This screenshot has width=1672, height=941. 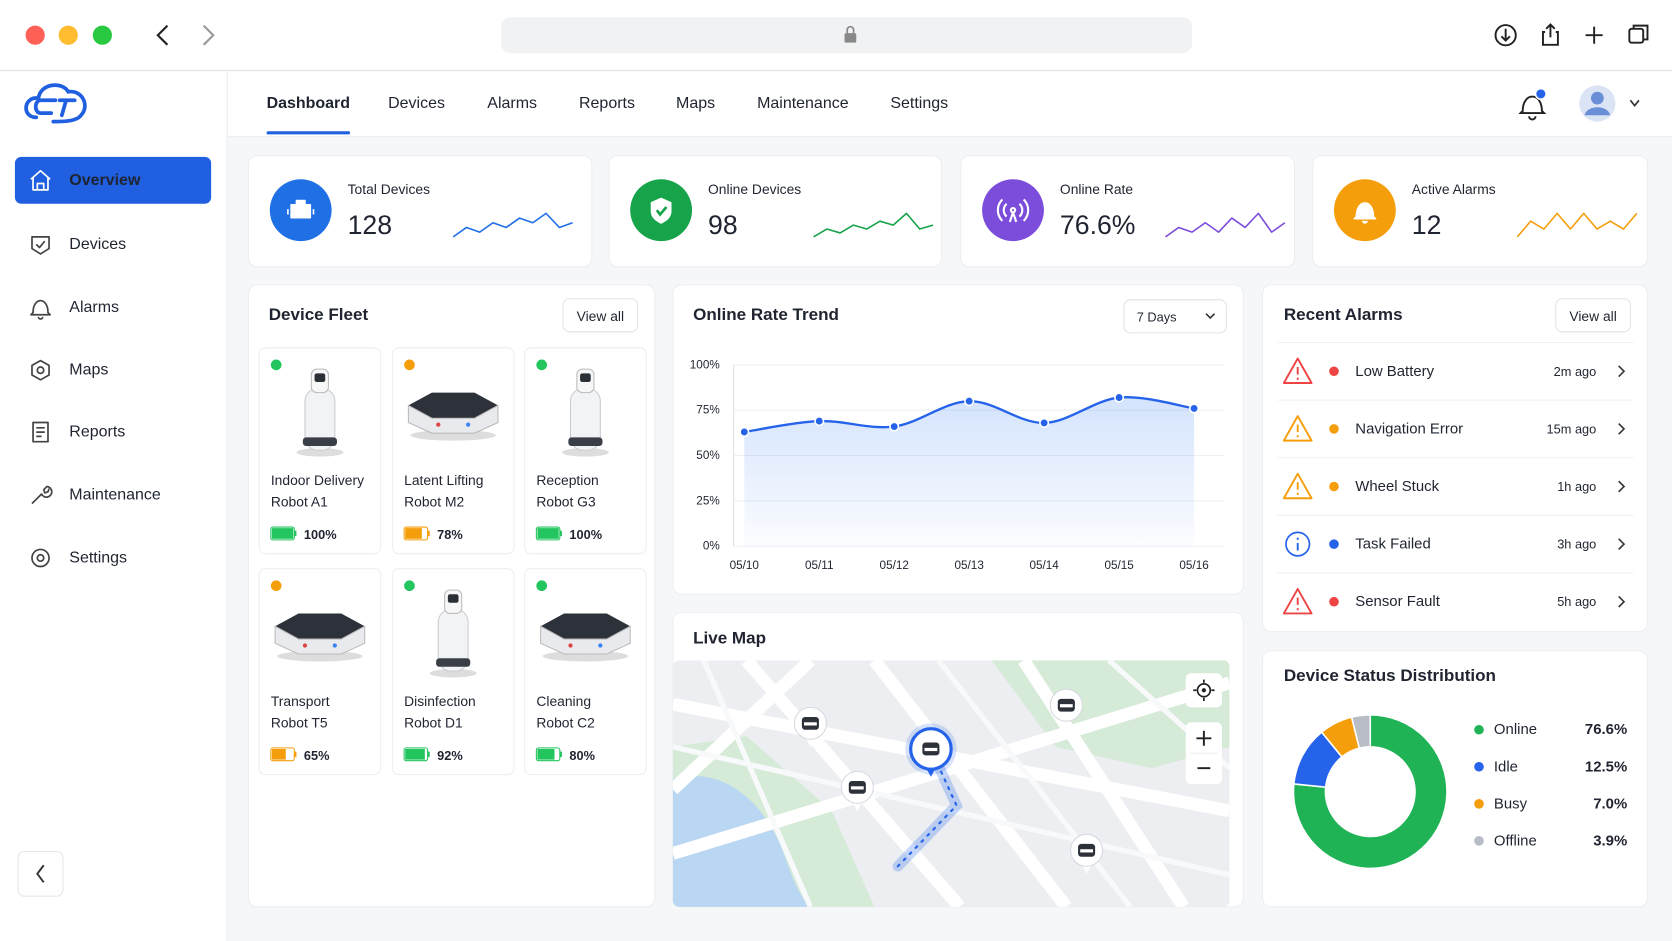 I want to click on active-tab-underline, so click(x=308, y=133).